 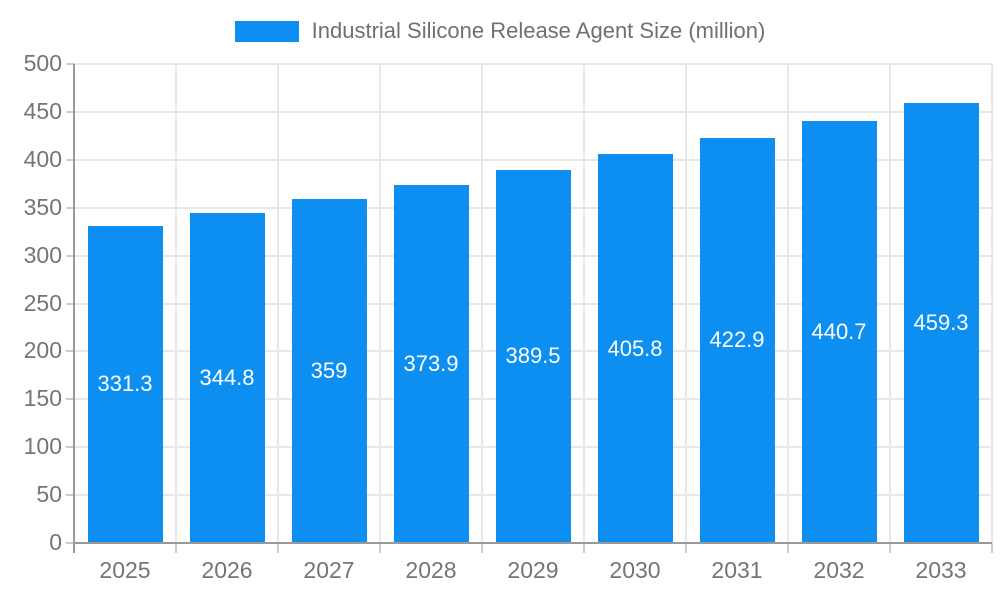 I want to click on y-tick-label: 50, so click(x=49, y=494).